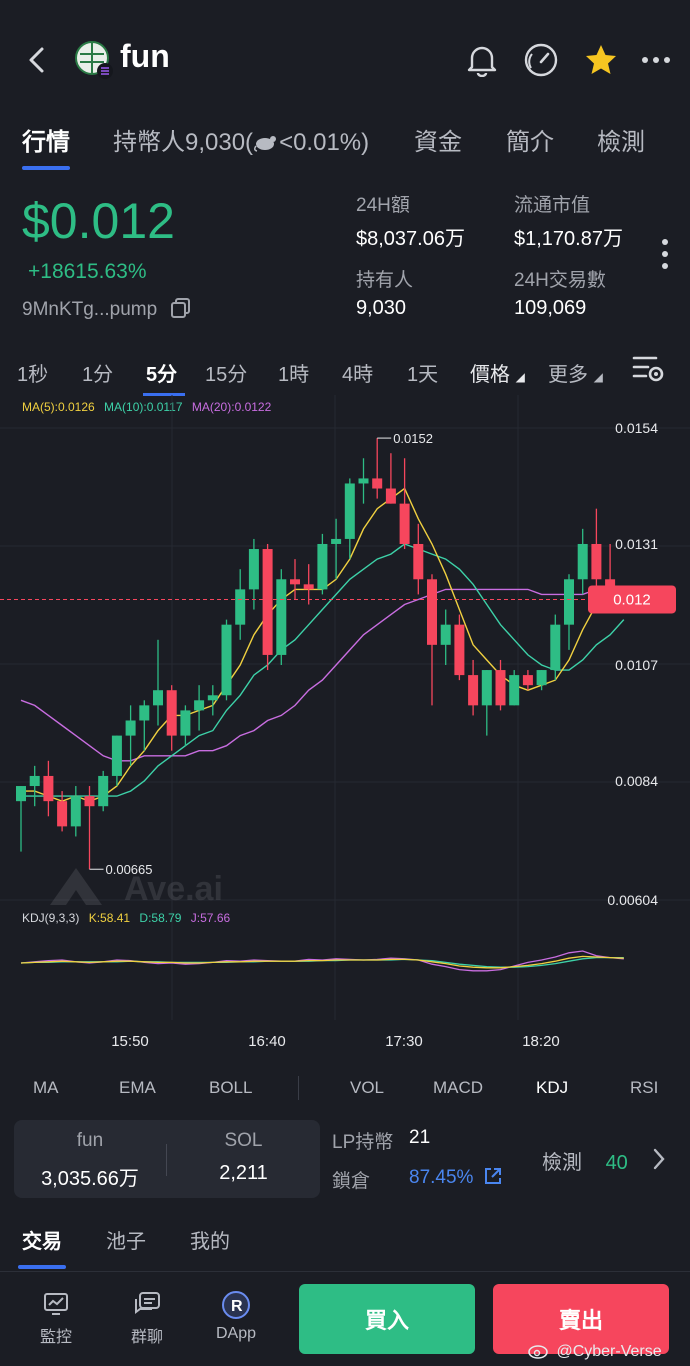  I want to click on price-change: +18615.63%, so click(87, 271).